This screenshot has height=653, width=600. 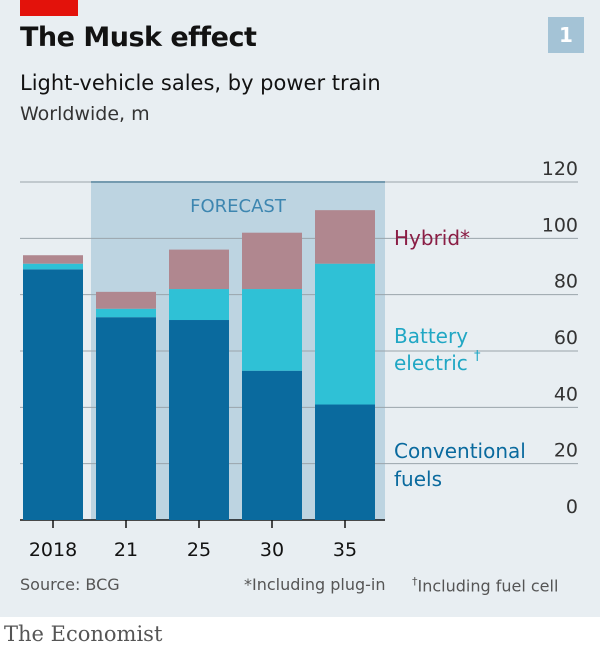 What do you see at coordinates (560, 225) in the screenshot?
I see `y-tick-label: 100` at bounding box center [560, 225].